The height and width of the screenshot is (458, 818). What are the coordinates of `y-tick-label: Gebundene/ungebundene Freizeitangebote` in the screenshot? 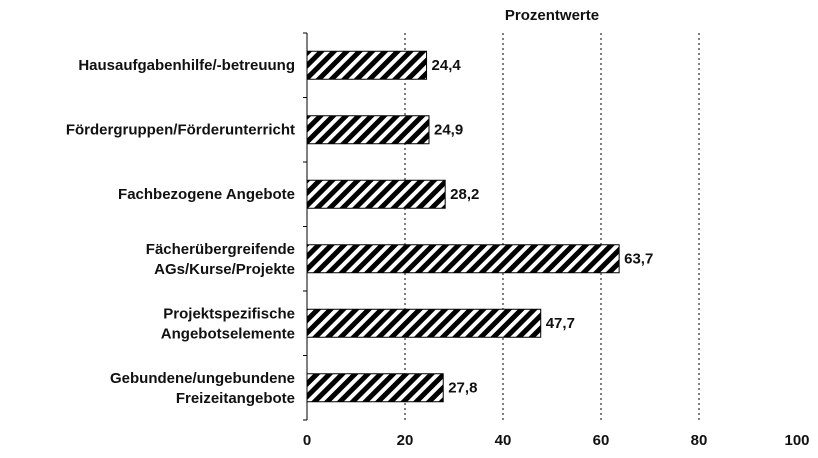 It's located at (202, 388).